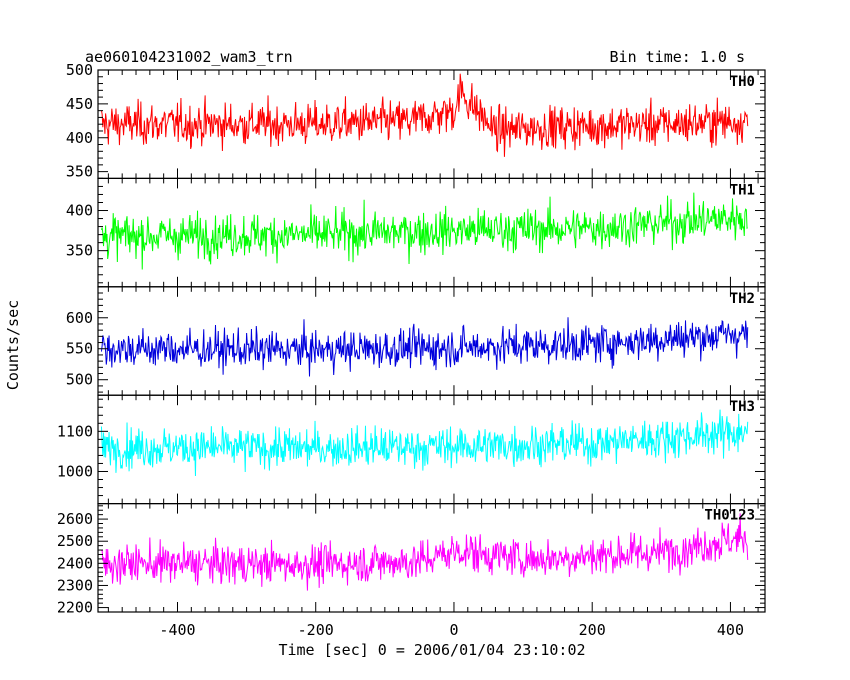  I want to click on y-tick-label: 1100, so click(75, 431).